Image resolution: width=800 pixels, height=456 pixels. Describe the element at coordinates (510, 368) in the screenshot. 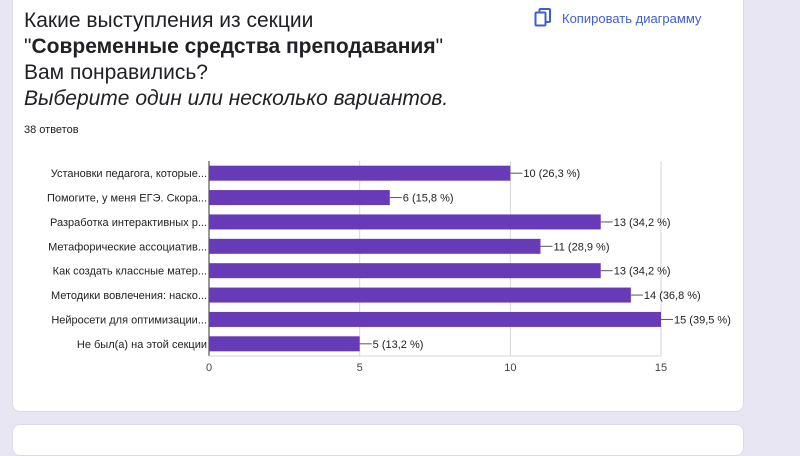

I see `x-tick-label: 10` at that location.